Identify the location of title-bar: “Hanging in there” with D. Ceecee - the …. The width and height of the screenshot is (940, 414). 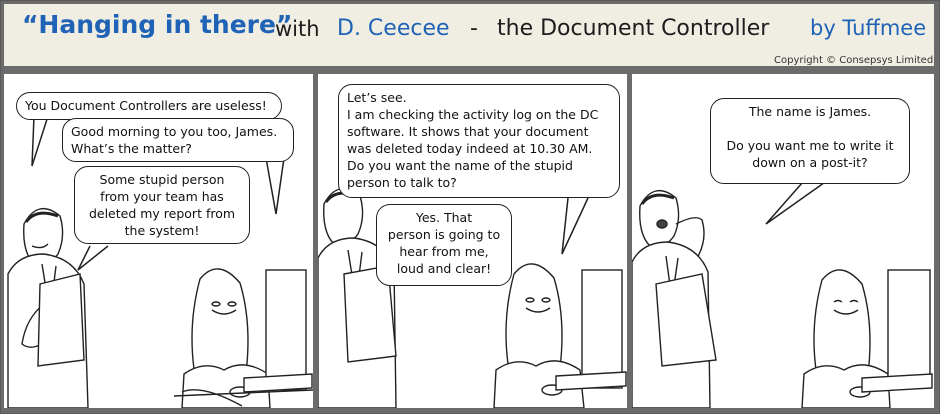
(469, 35).